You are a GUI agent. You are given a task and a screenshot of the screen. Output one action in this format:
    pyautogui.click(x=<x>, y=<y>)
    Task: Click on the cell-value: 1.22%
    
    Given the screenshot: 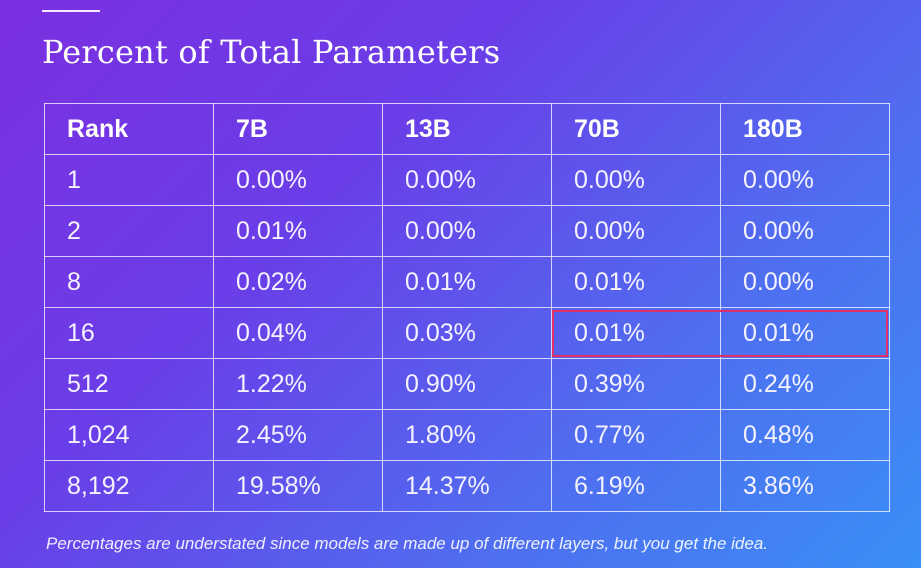 What is the action you would take?
    pyautogui.click(x=298, y=384)
    